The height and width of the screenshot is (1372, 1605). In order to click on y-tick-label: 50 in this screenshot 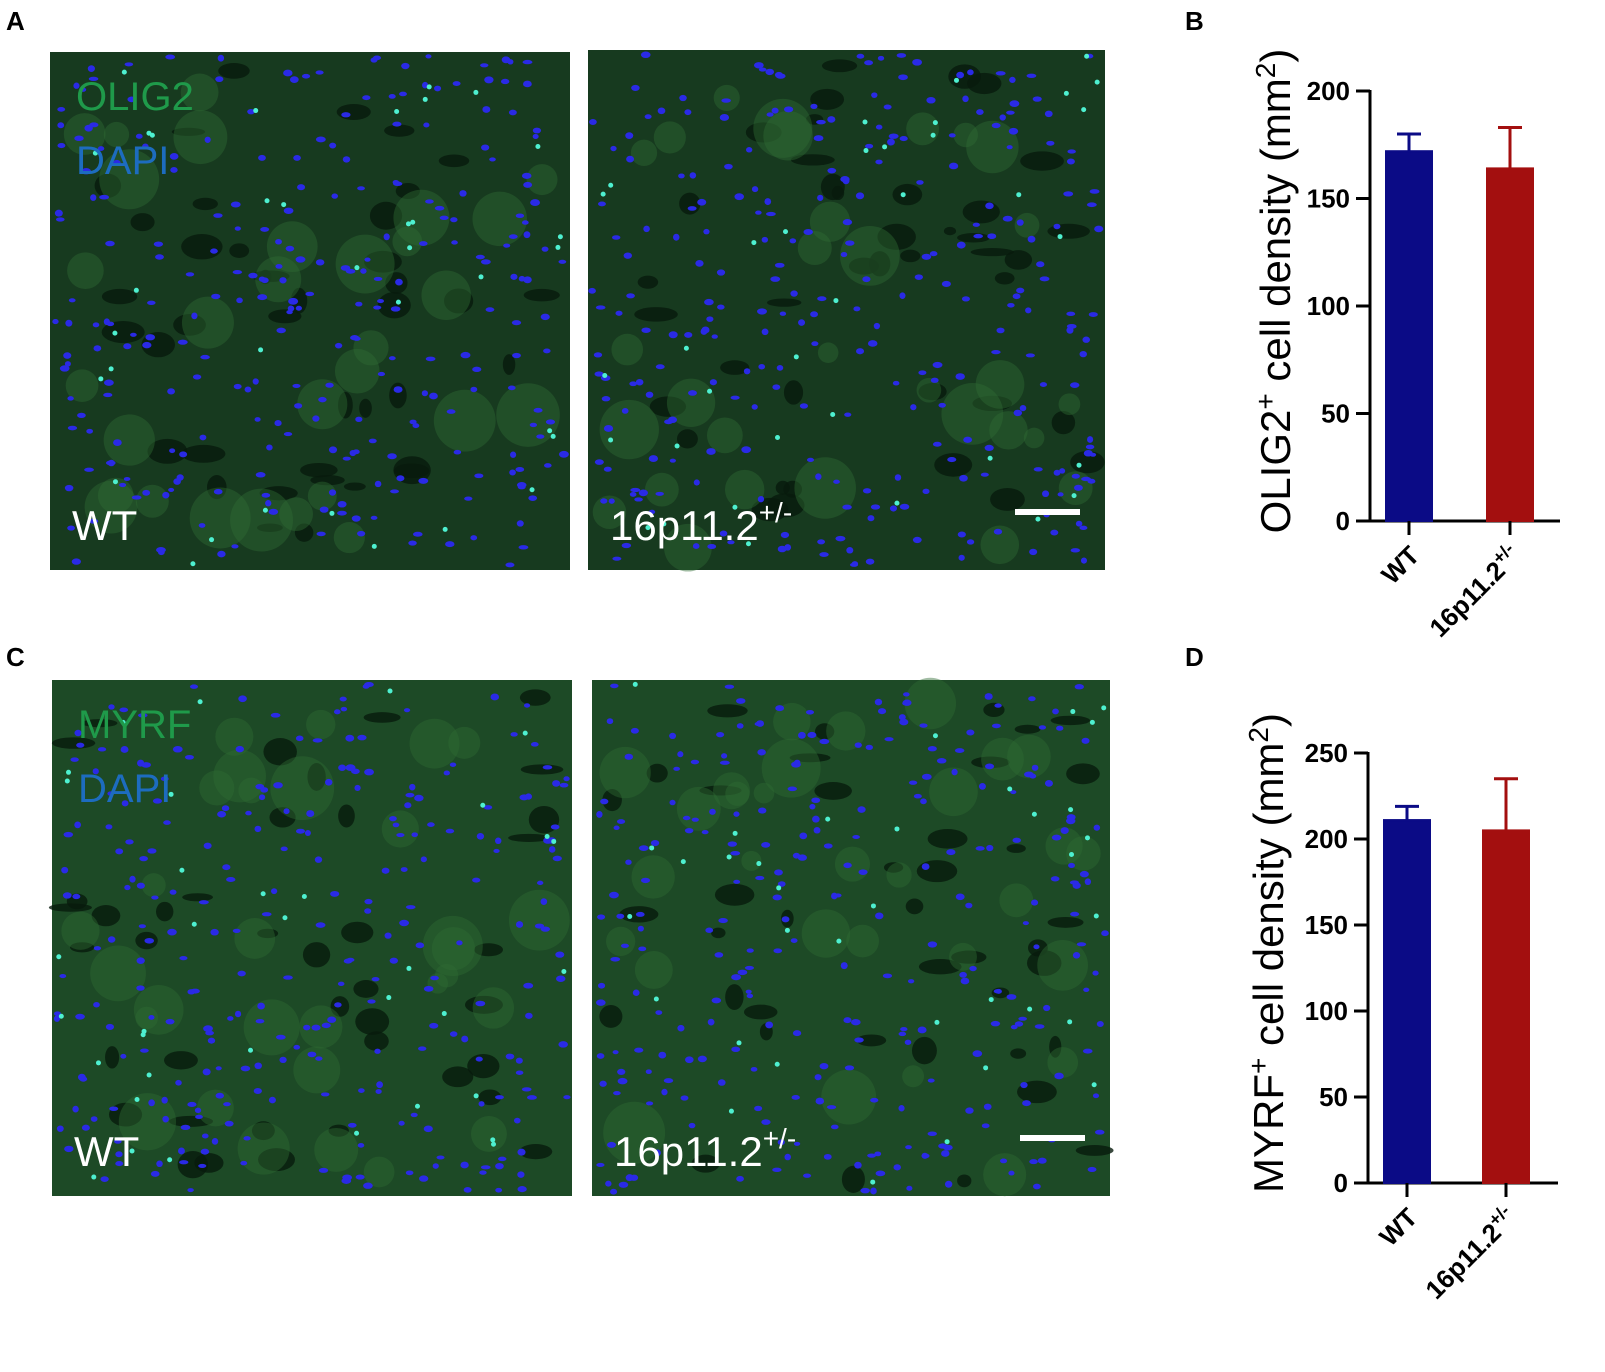, I will do `click(1333, 1097)`.